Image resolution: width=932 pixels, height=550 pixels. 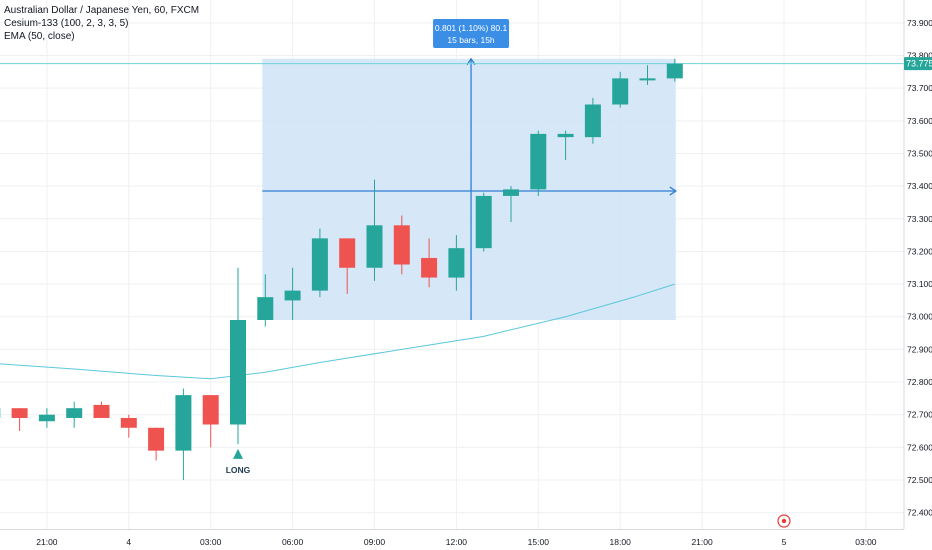 What do you see at coordinates (919, 153) in the screenshot?
I see `price-tick-label: 73.500` at bounding box center [919, 153].